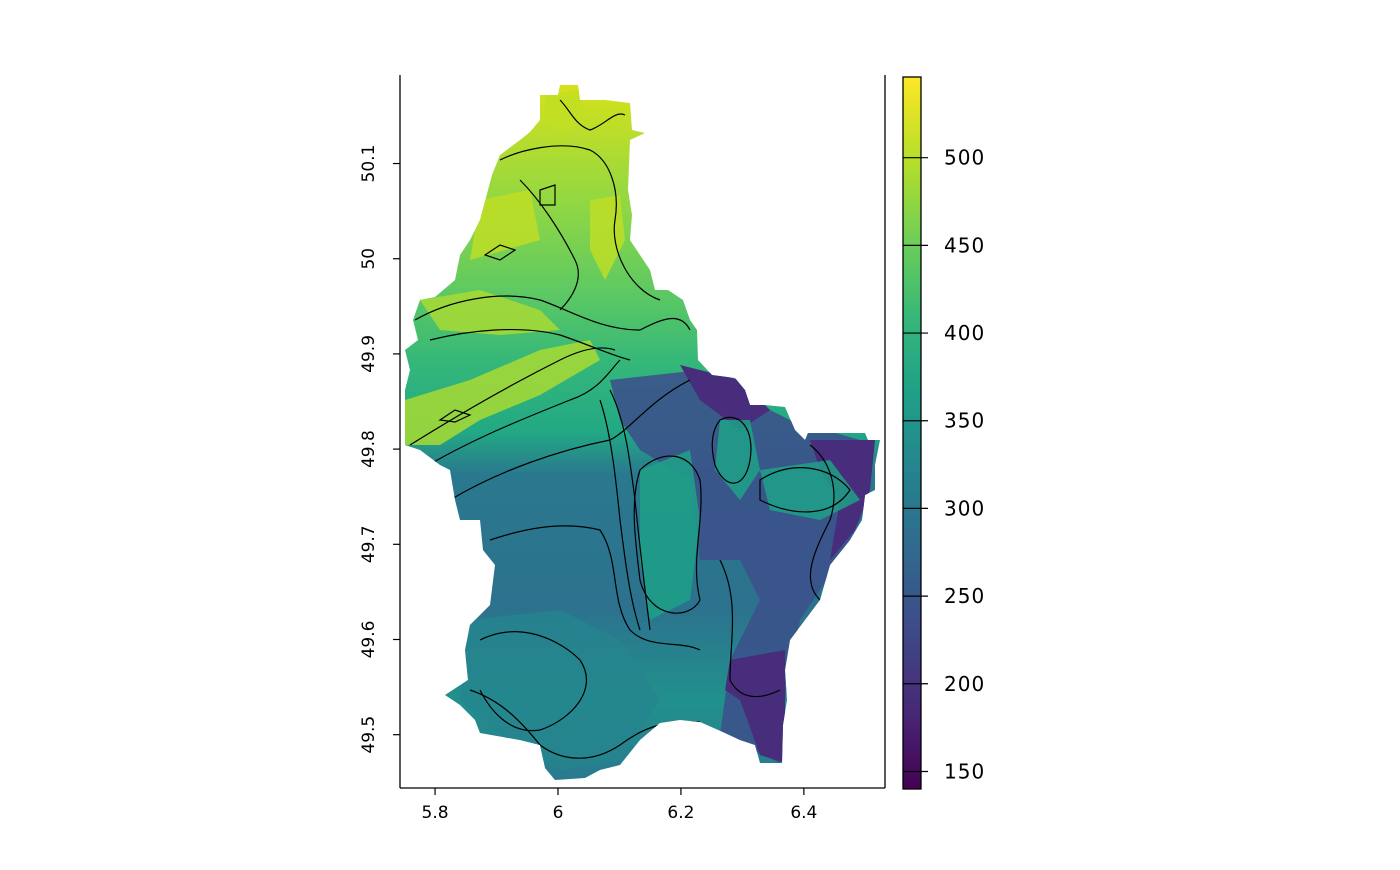 This screenshot has height=870, width=1400. I want to click on y-tick-label: 49.9, so click(369, 354).